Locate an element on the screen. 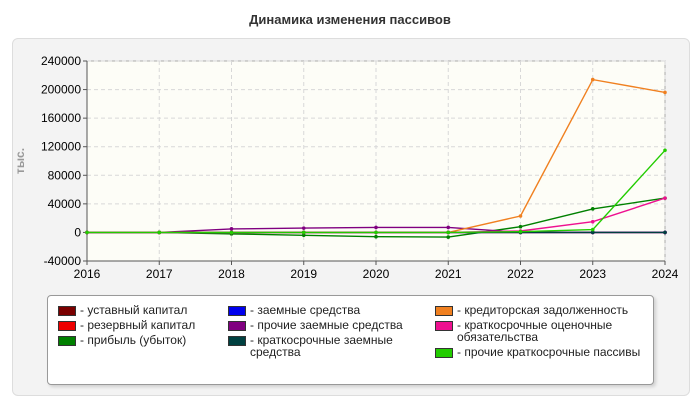  y-axis-label: тыс. is located at coordinates (20, 161).